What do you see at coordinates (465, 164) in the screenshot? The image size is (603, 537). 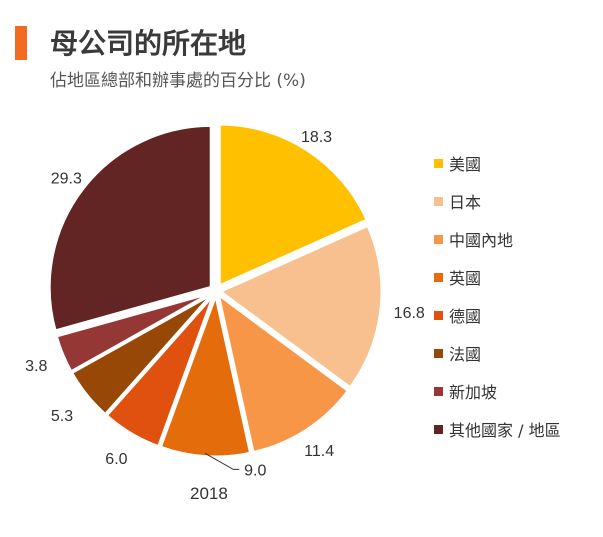 I see `legend-label: 美國` at bounding box center [465, 164].